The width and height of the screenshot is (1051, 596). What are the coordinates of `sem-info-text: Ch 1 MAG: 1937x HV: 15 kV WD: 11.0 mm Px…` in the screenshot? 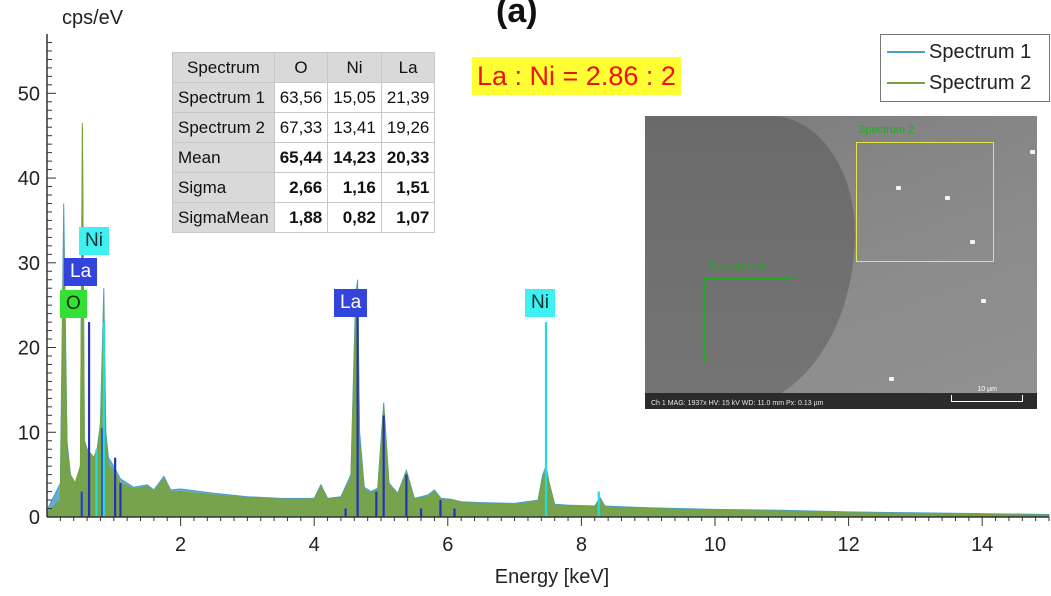 It's located at (737, 403).